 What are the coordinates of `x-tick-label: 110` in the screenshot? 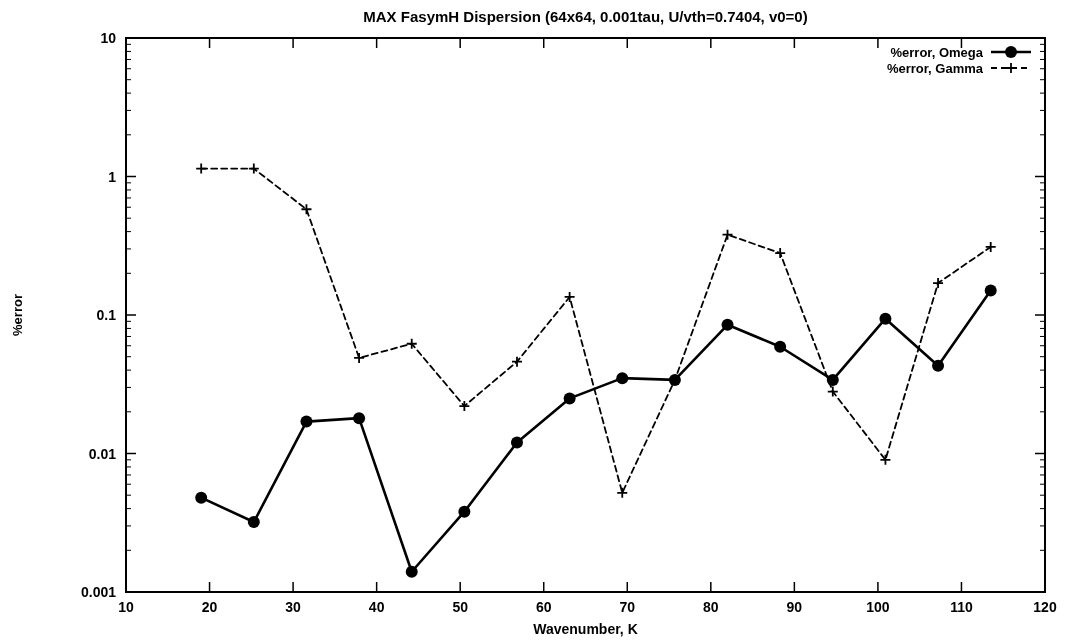 It's located at (961, 607).